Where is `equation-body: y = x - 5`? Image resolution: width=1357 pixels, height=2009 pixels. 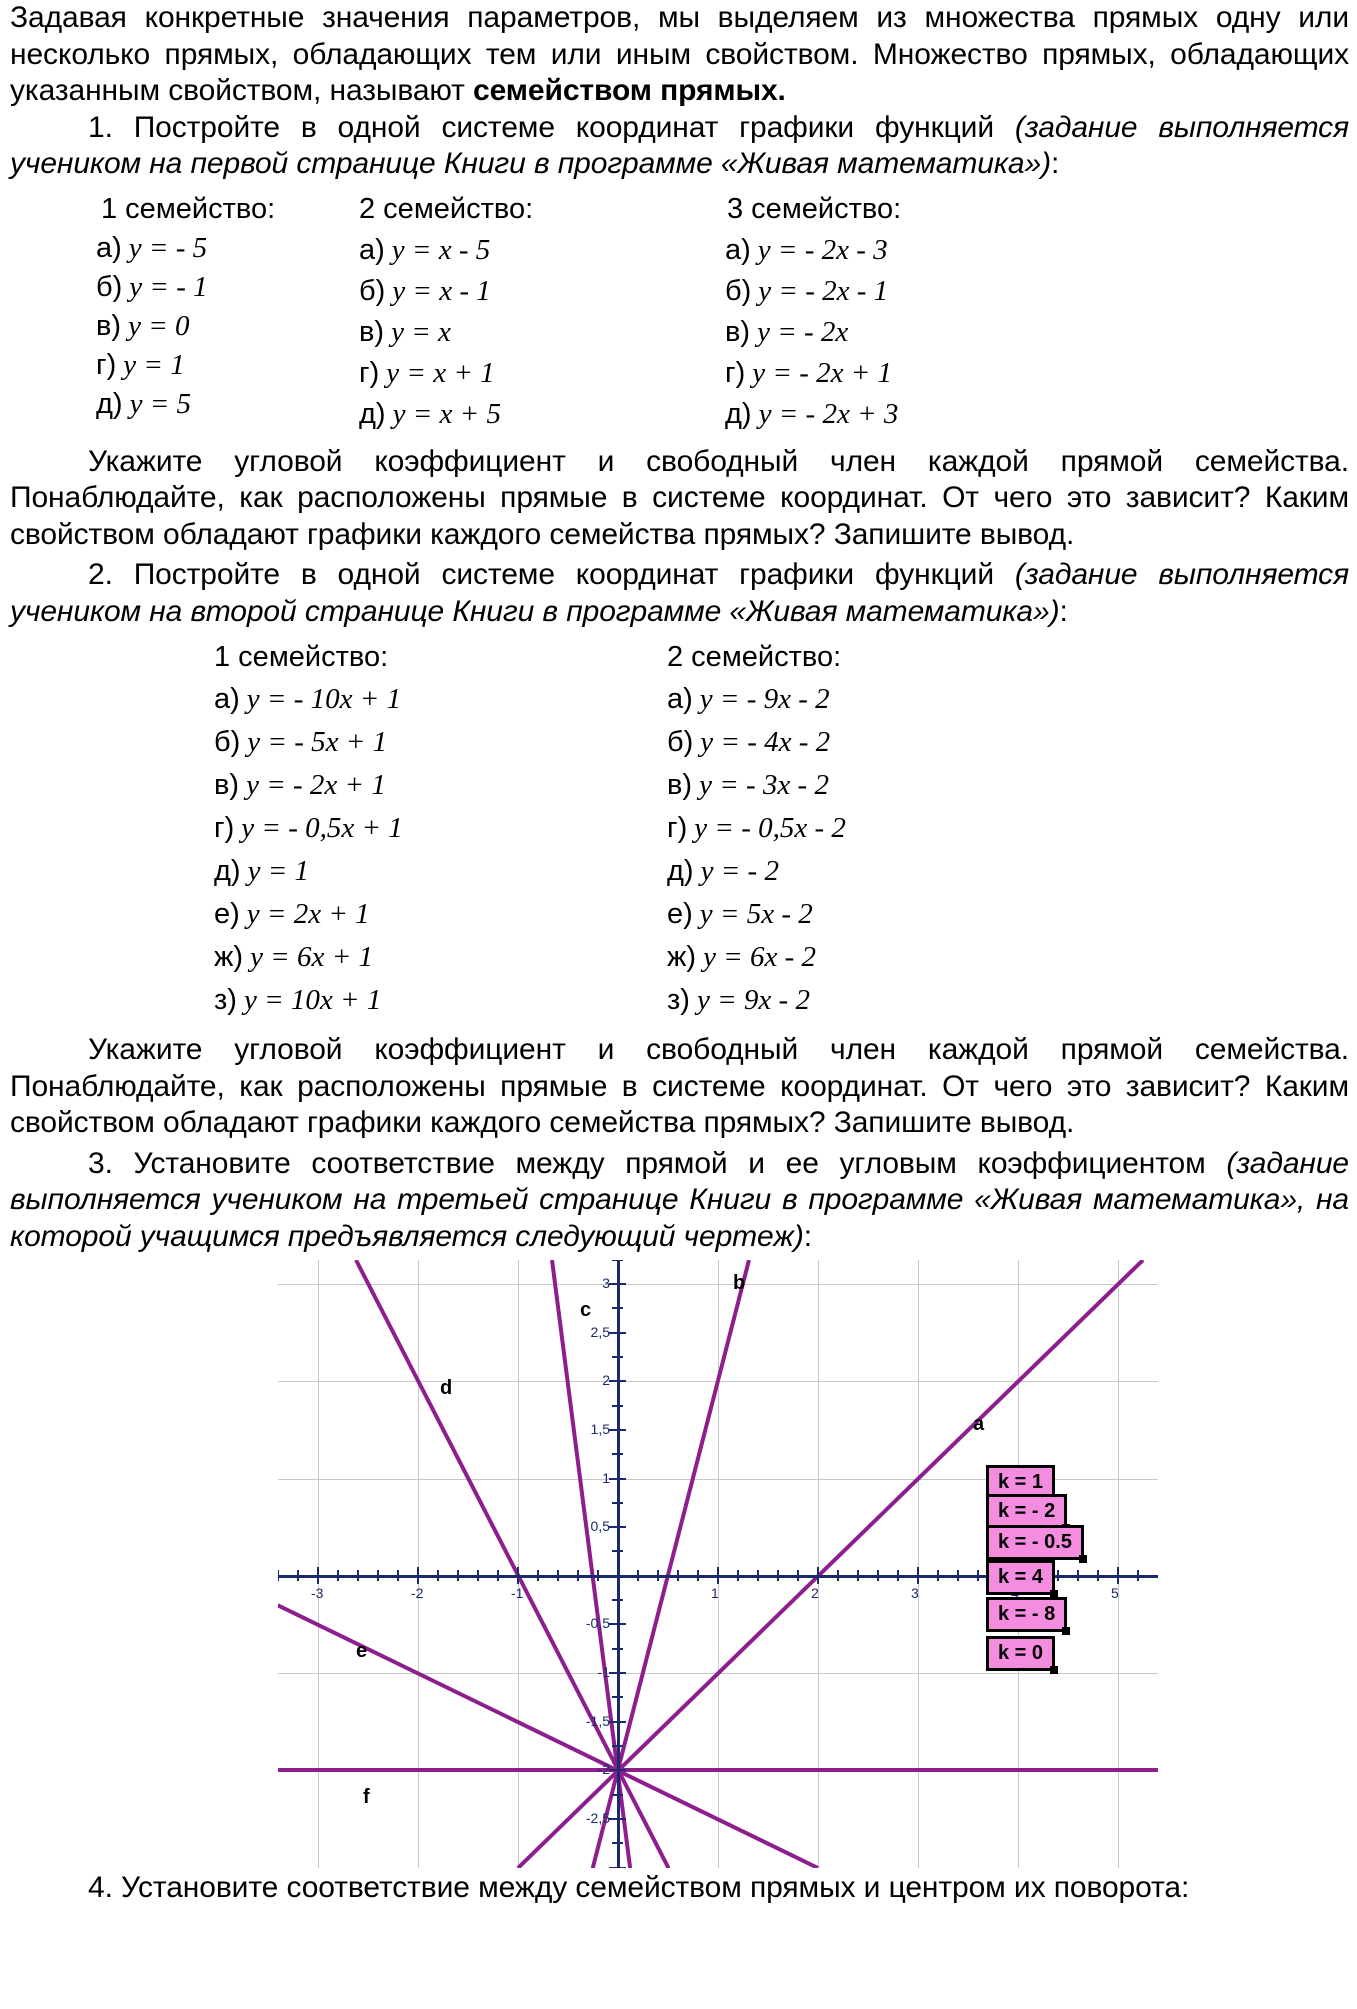
equation-body: y = x - 5 is located at coordinates (441, 249).